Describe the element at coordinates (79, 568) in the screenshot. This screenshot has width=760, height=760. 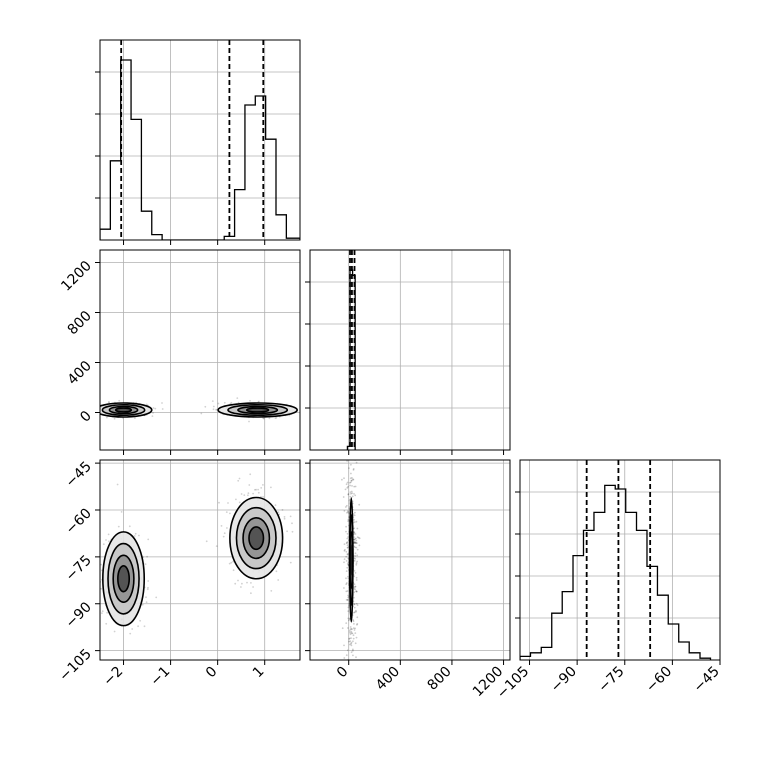
I see `y-tick-label: −75` at that location.